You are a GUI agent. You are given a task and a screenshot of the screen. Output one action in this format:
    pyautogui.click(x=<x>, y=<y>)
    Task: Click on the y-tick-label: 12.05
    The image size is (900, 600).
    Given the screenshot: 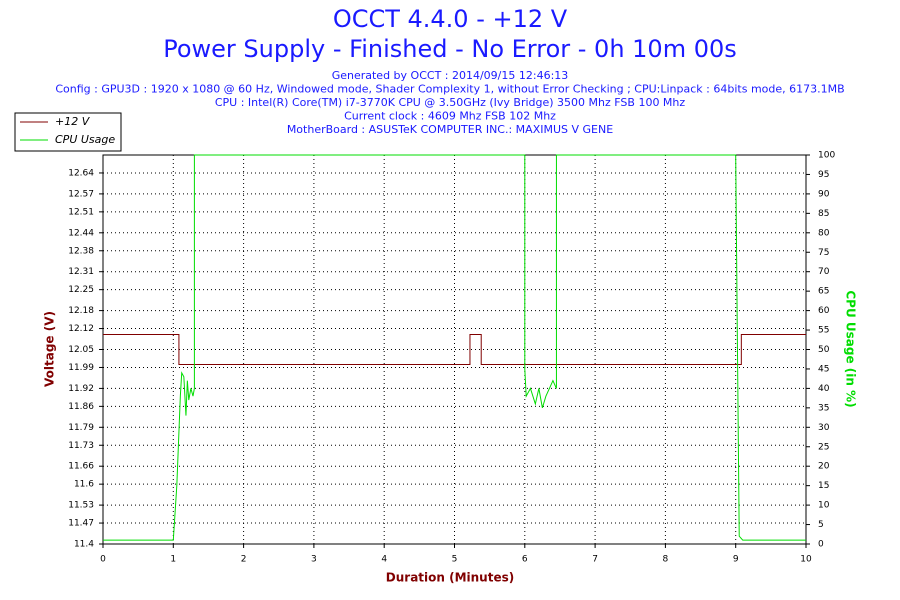 What is the action you would take?
    pyautogui.click(x=81, y=350)
    